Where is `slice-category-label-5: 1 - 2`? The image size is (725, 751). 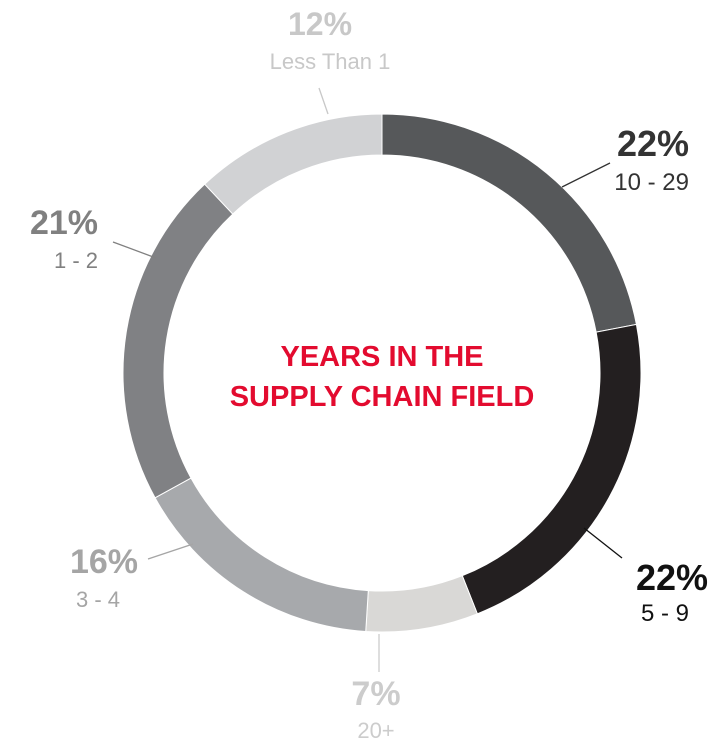
slice-category-label-5: 1 - 2 is located at coordinates (76, 260).